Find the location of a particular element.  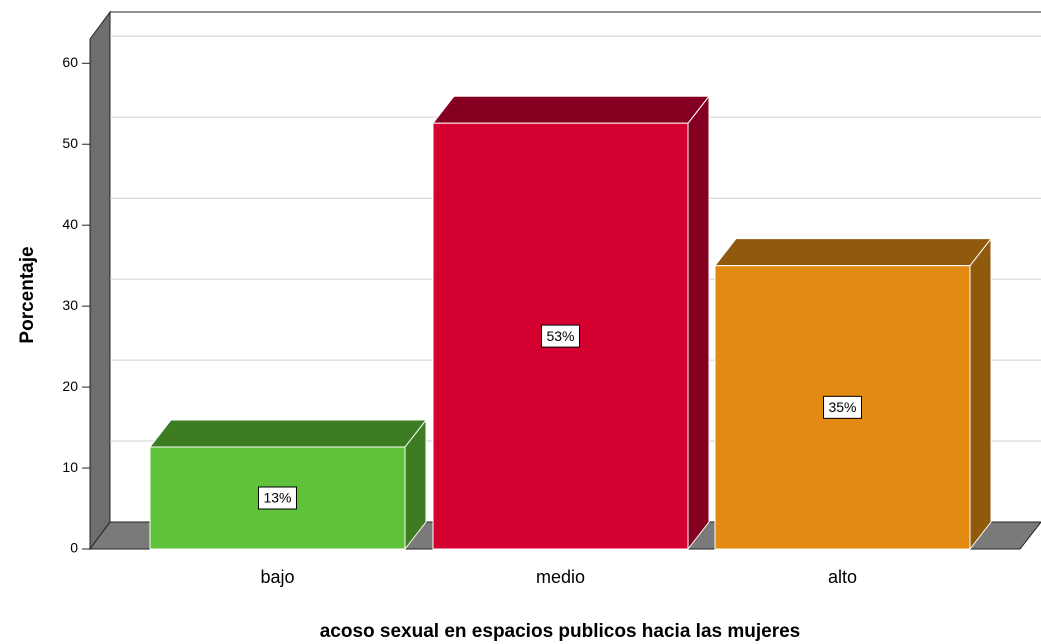

bar is located at coordinates (277, 498).